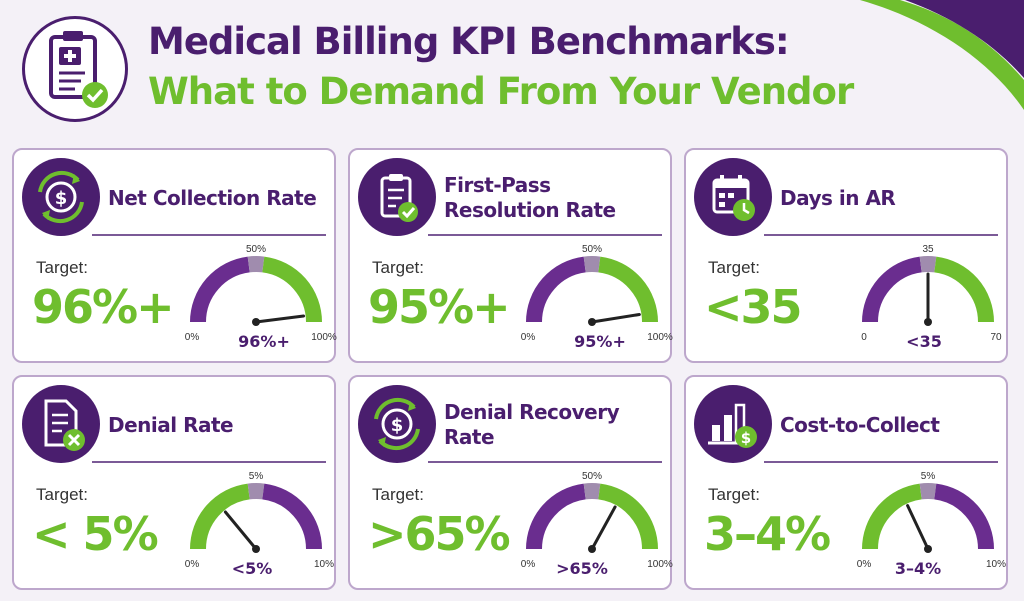 The height and width of the screenshot is (601, 1024). I want to click on calendar-clock-icon, so click(733, 197).